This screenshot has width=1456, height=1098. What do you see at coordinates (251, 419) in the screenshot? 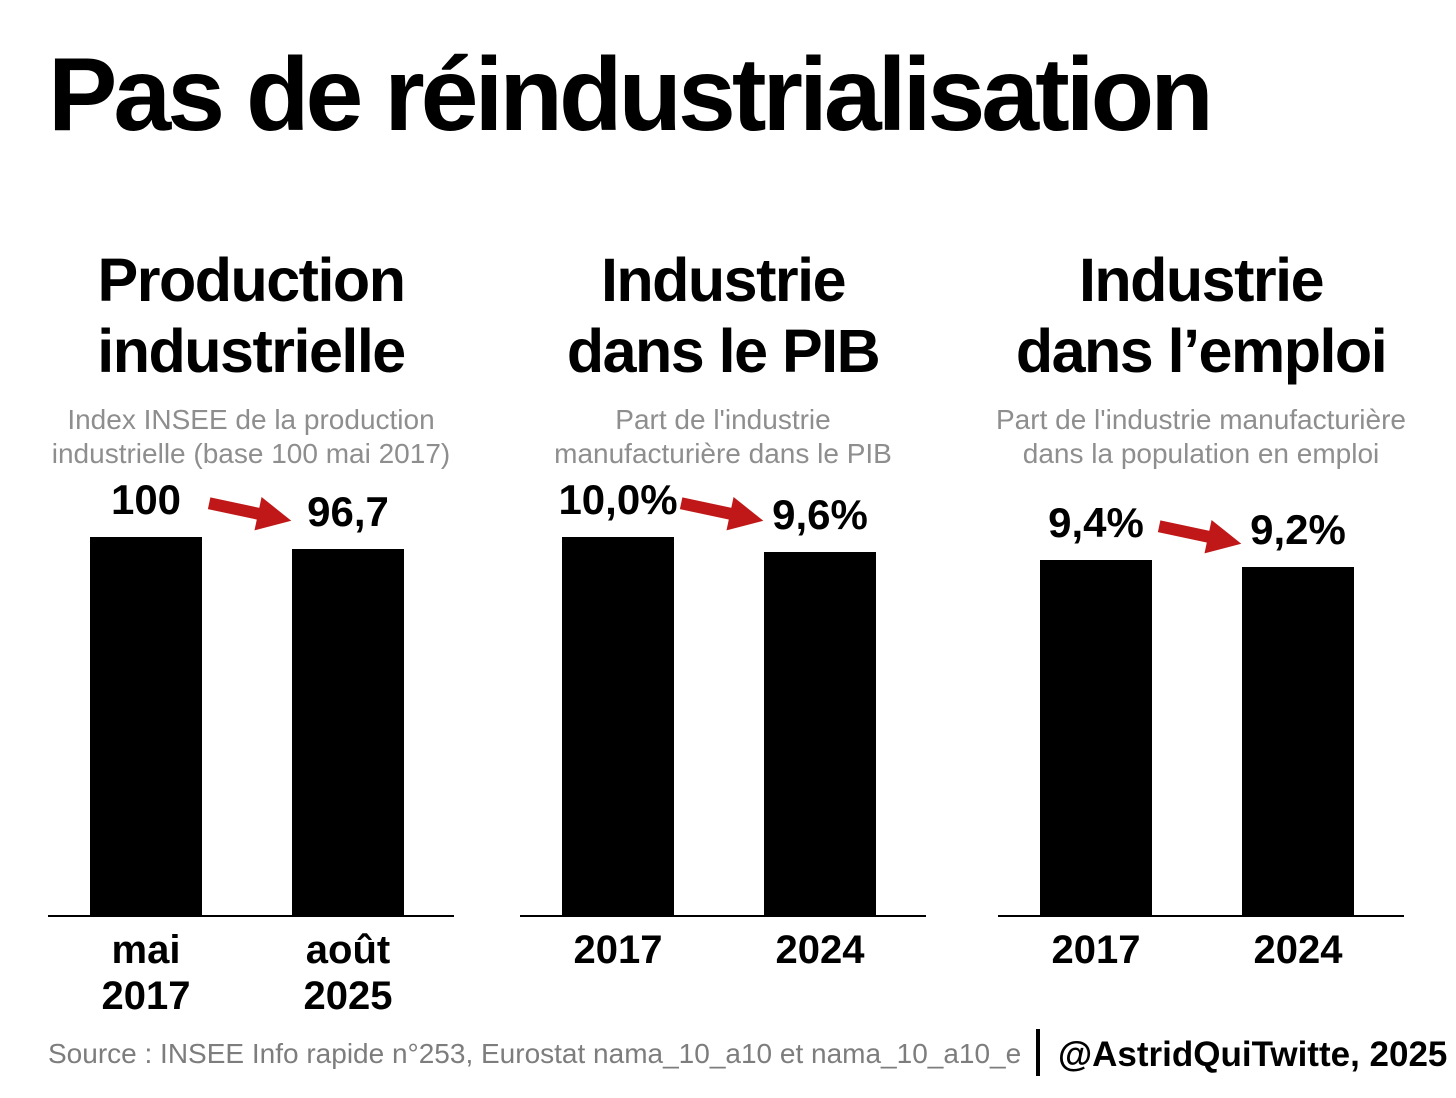
I see `chart-subtitle-line: Index INSEE de la production` at bounding box center [251, 419].